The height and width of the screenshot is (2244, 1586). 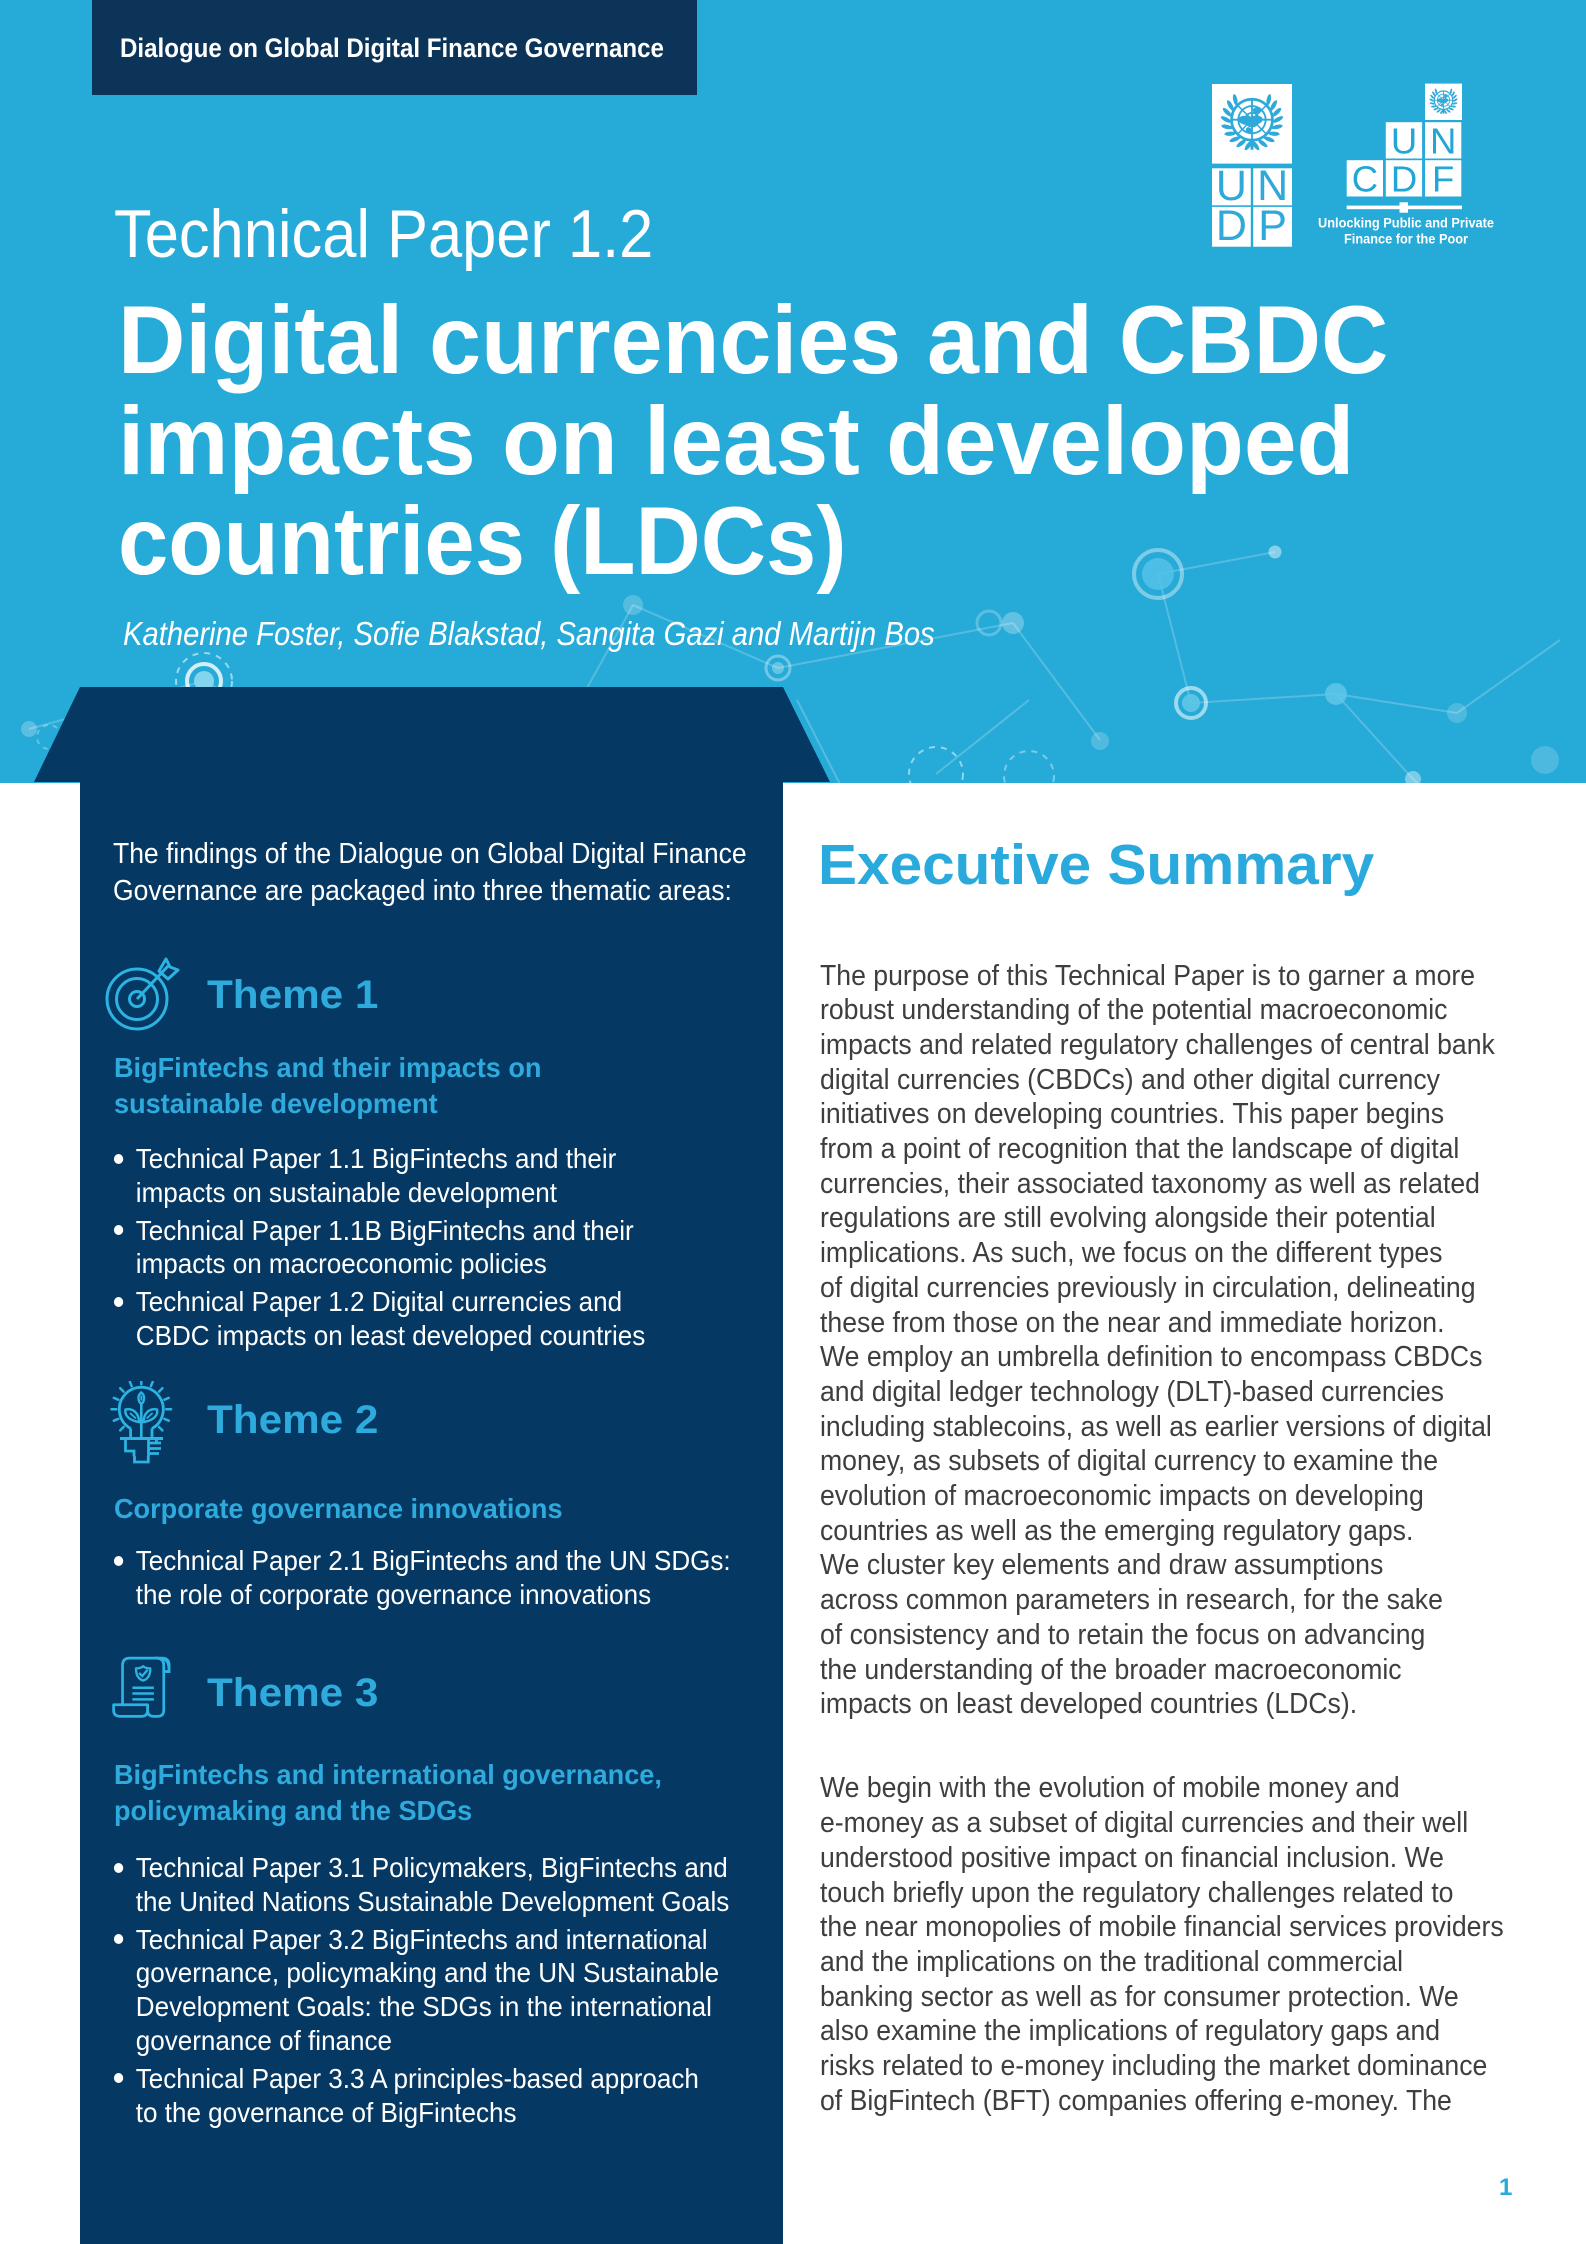 What do you see at coordinates (1443, 179) in the screenshot?
I see `svg-text: F` at bounding box center [1443, 179].